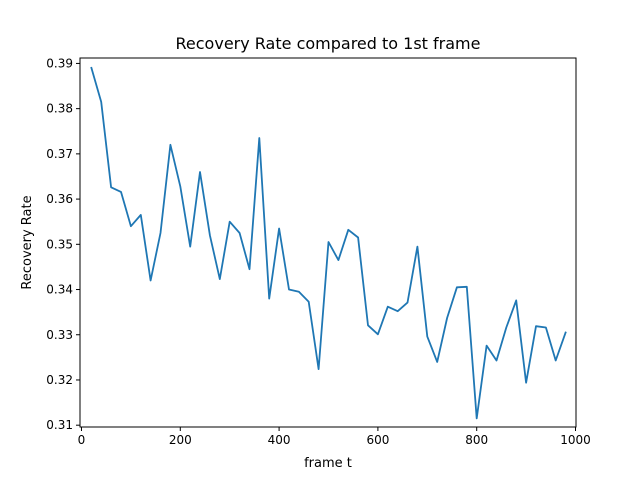  Describe the element at coordinates (180, 440) in the screenshot. I see `x-tick-label: 200` at that location.